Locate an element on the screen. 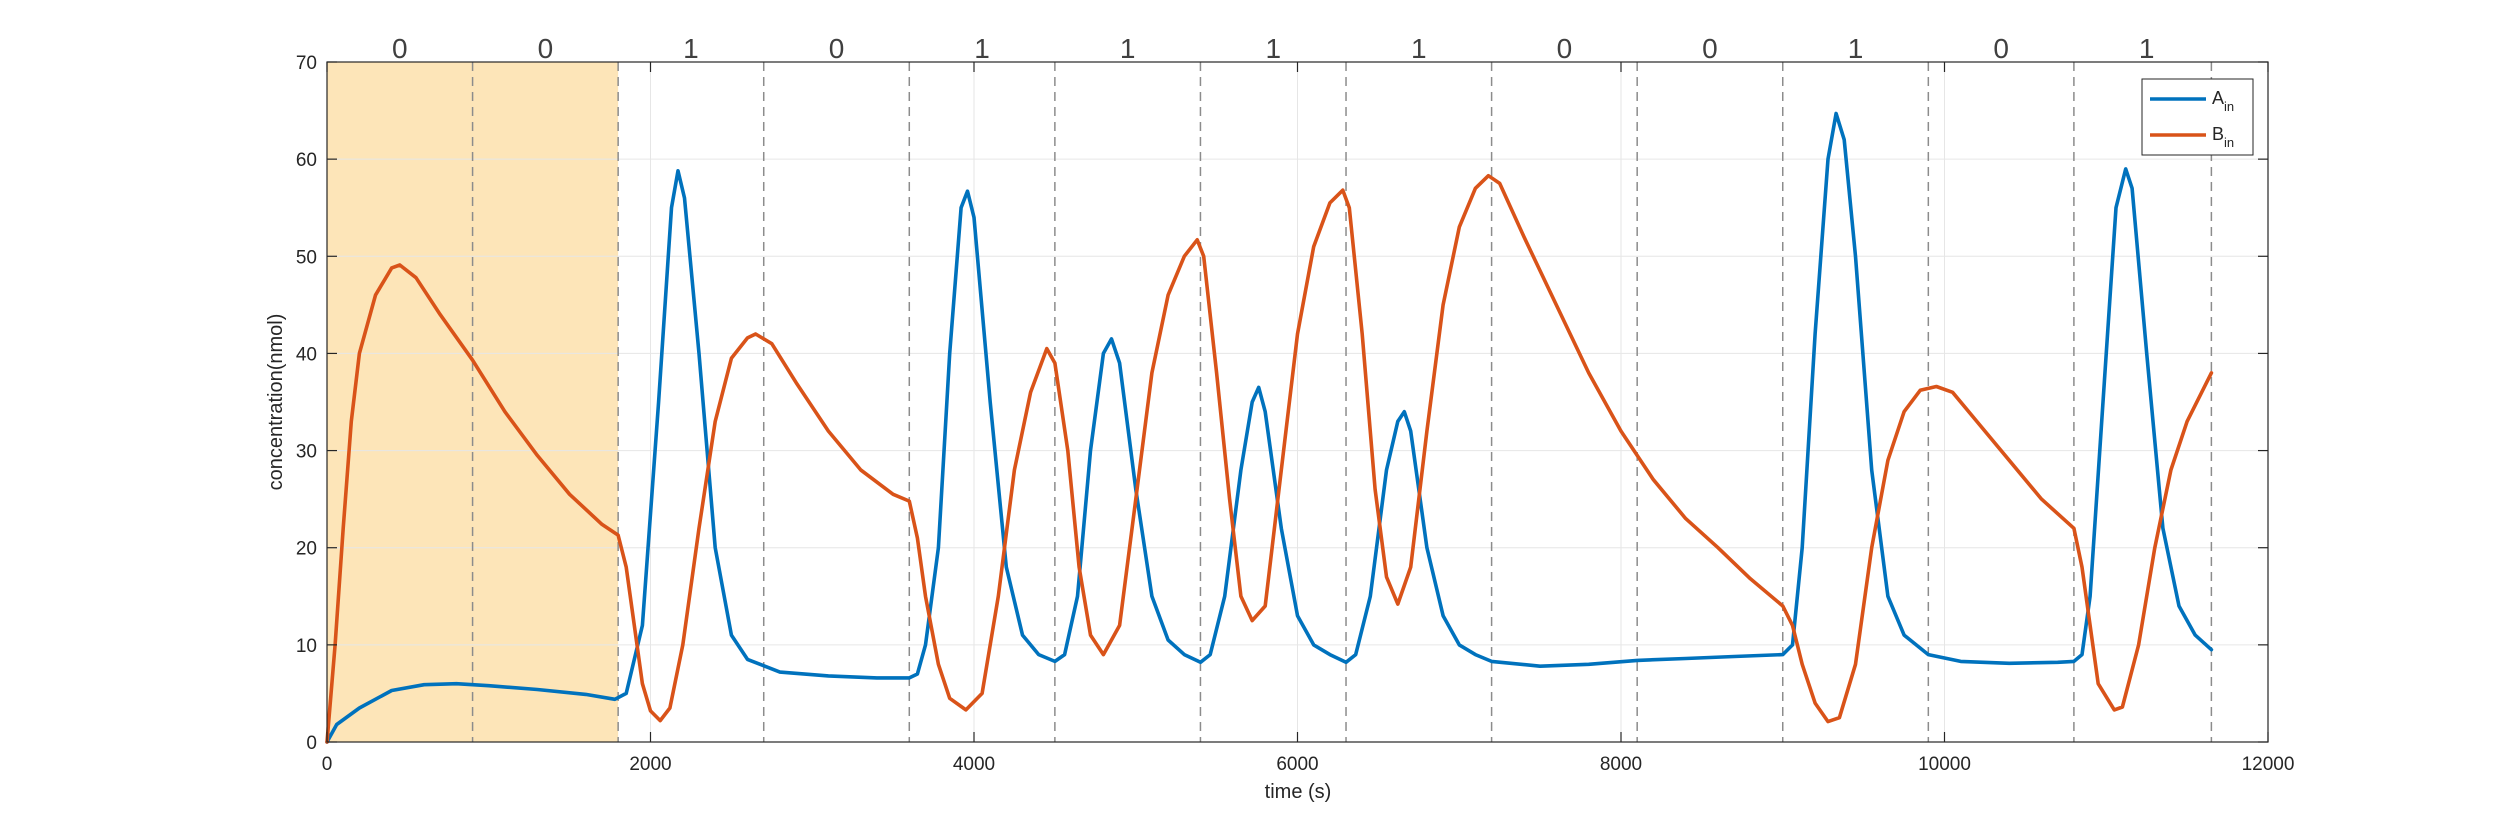  y-tick-label: 20 is located at coordinates (306, 549).